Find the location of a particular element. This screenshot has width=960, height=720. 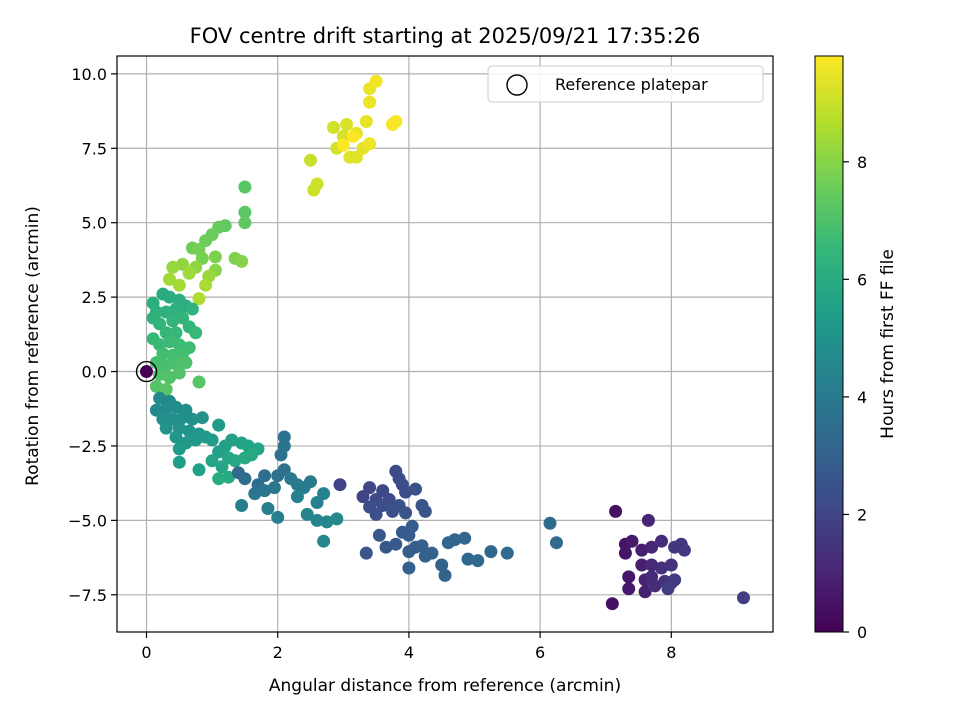

y-axis-label: Rotation from reference (arcmin) is located at coordinates (33, 346).